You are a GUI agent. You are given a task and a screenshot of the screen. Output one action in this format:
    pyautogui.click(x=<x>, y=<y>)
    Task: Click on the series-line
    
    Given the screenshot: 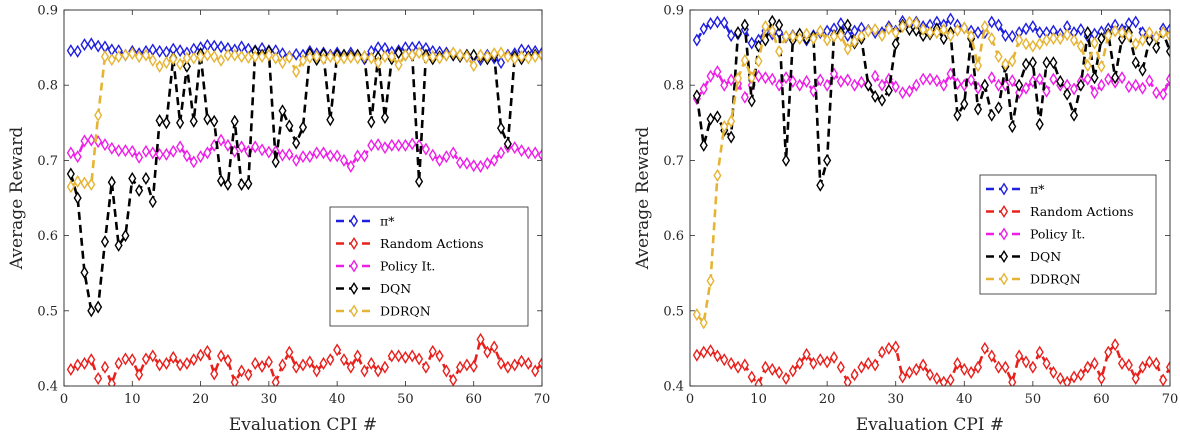 What is the action you would take?
    pyautogui.click(x=306, y=360)
    